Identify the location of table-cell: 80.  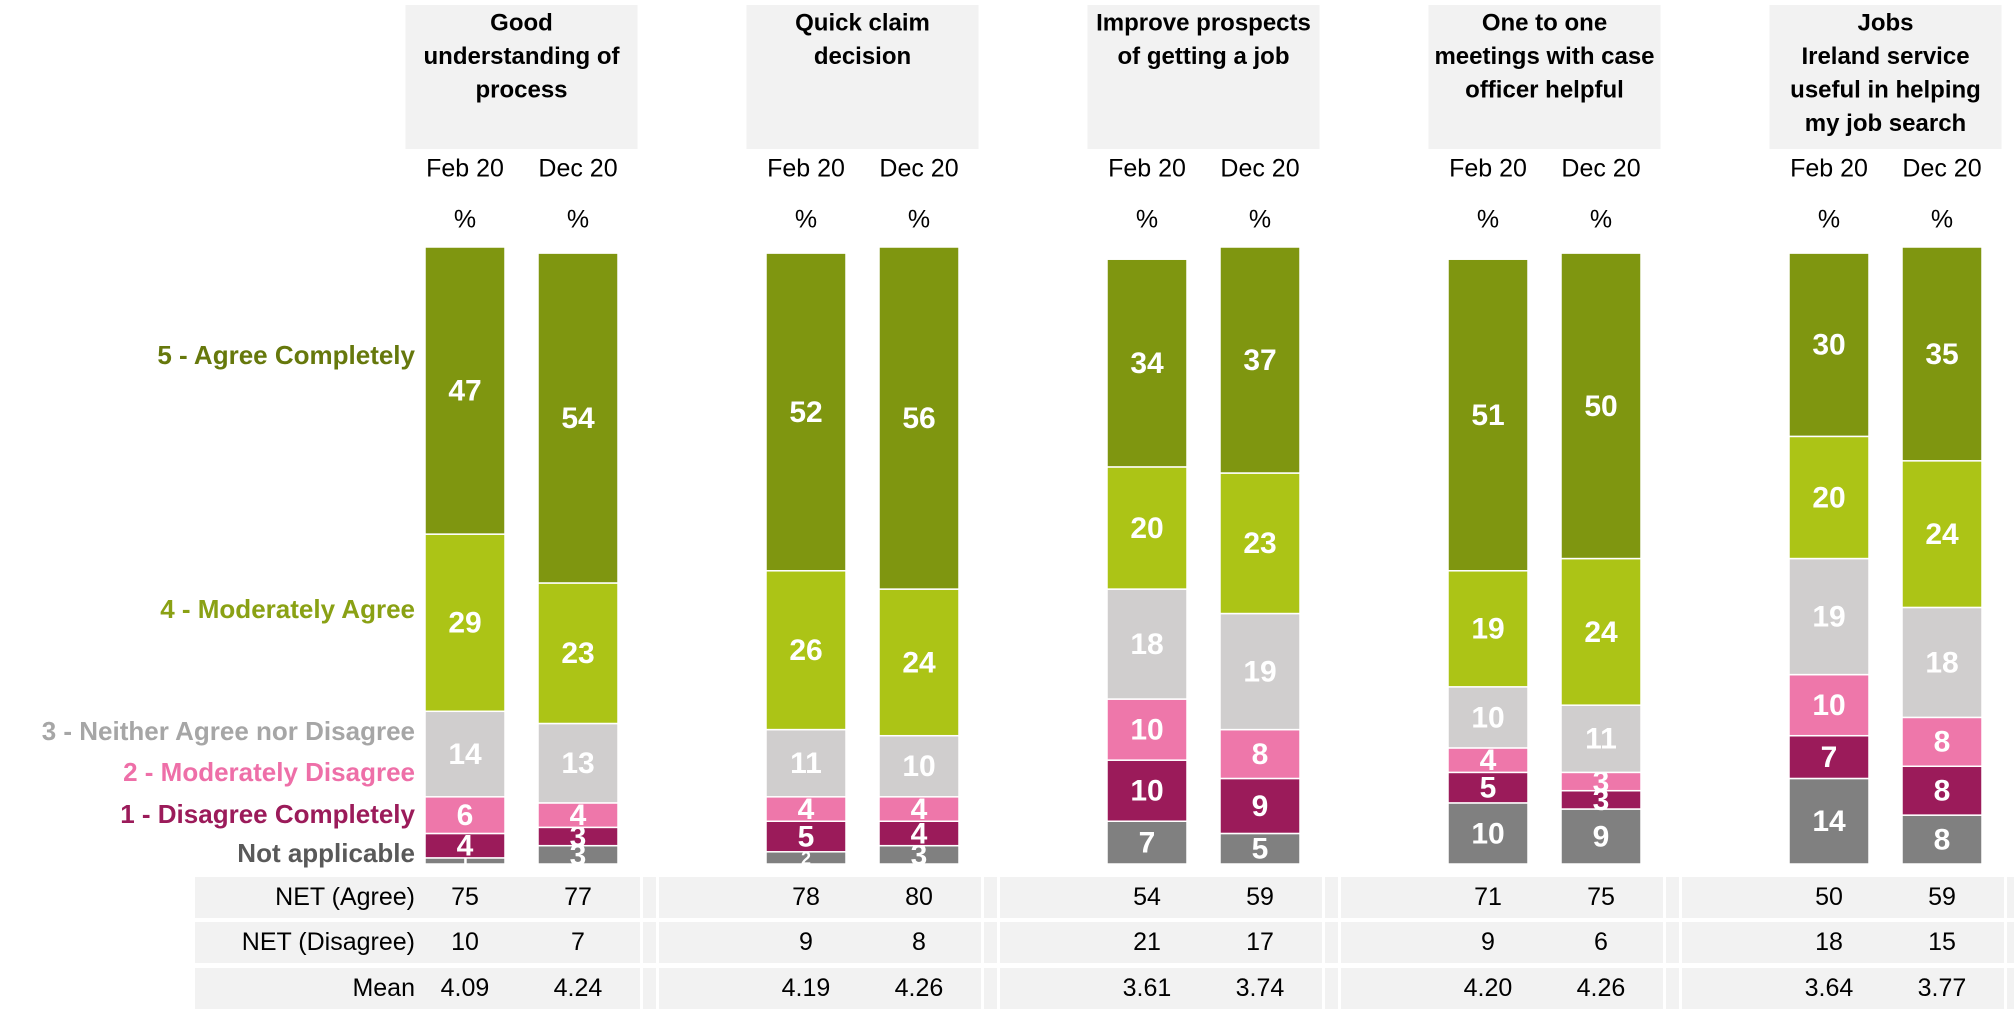
(919, 897).